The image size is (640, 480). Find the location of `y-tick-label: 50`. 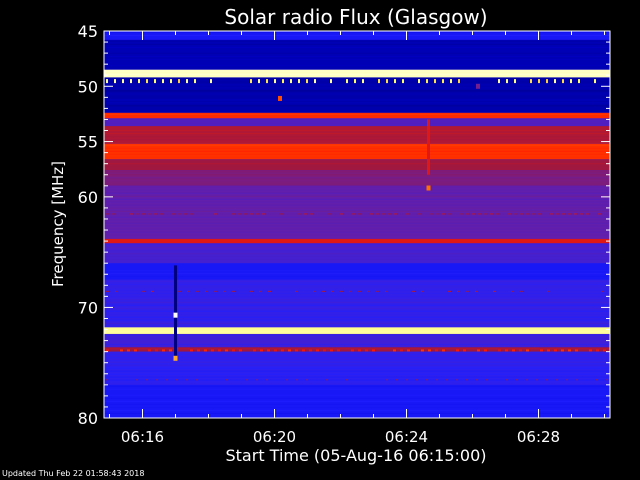

y-tick-label: 50 is located at coordinates (88, 86).